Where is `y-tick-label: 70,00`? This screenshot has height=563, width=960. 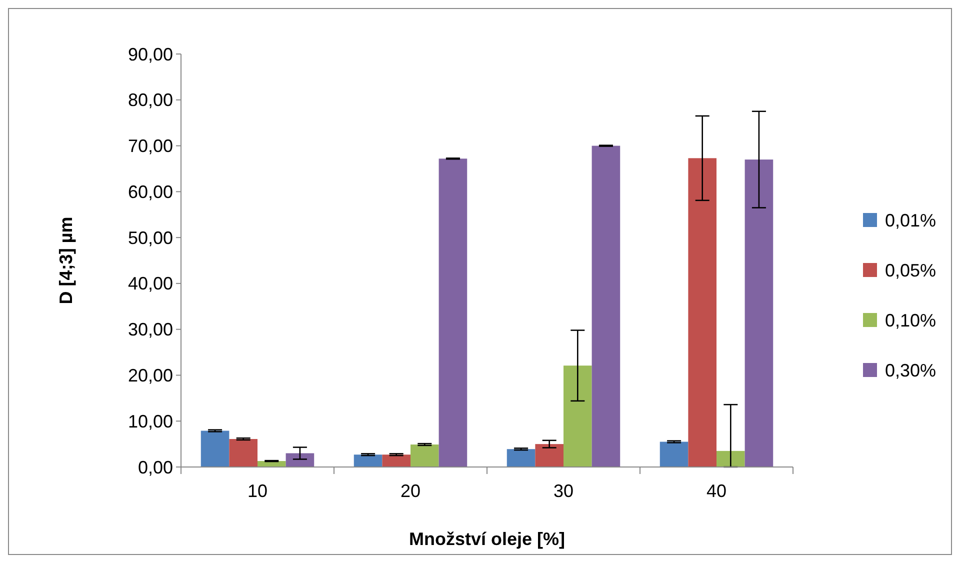 y-tick-label: 70,00 is located at coordinates (150, 146).